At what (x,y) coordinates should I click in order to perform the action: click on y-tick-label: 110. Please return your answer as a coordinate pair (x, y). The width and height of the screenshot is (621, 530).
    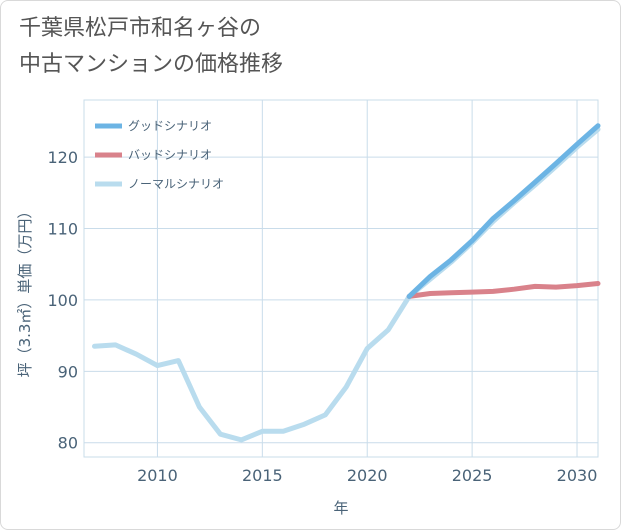
    Looking at the image, I should click on (62, 229).